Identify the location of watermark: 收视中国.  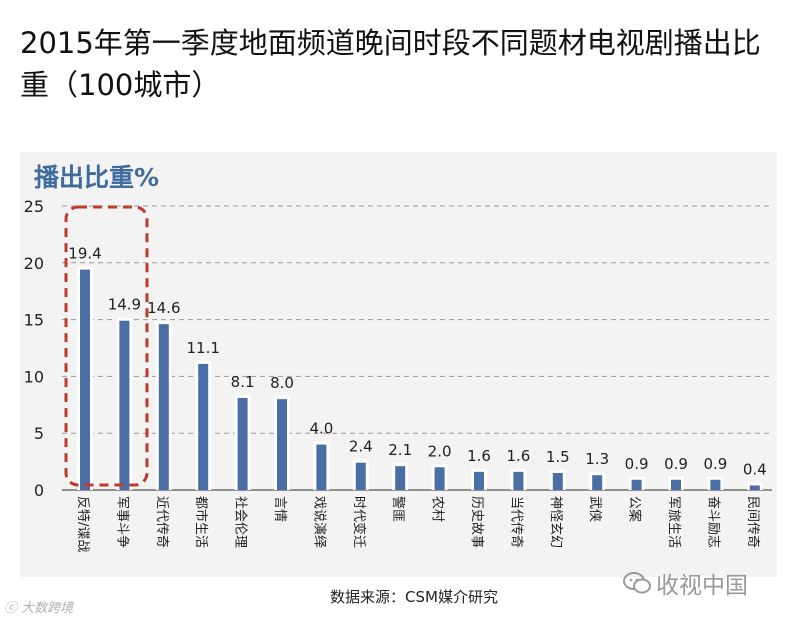
(685, 583).